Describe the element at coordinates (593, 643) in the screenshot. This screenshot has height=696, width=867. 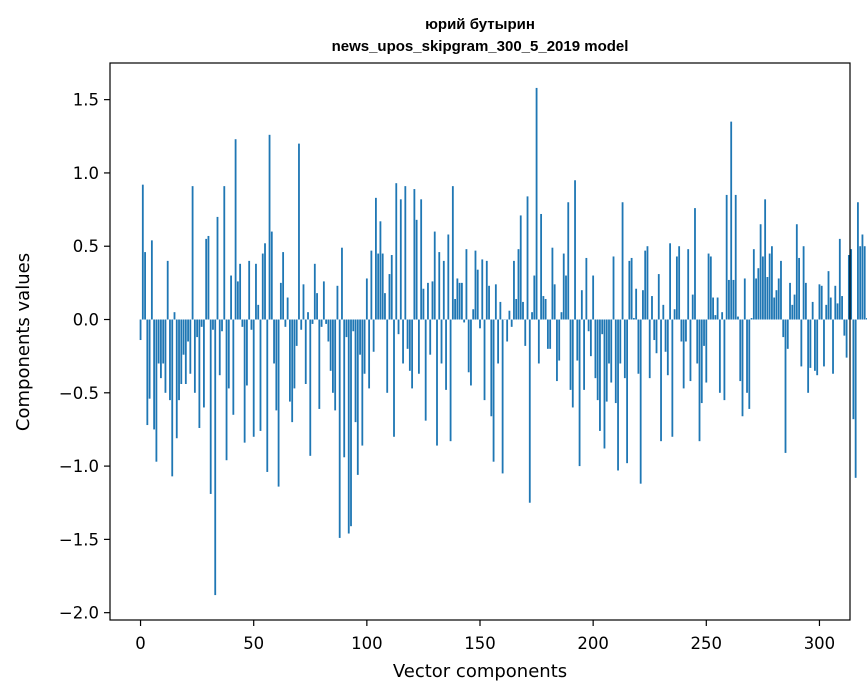
I see `x-tick-label: 200` at that location.